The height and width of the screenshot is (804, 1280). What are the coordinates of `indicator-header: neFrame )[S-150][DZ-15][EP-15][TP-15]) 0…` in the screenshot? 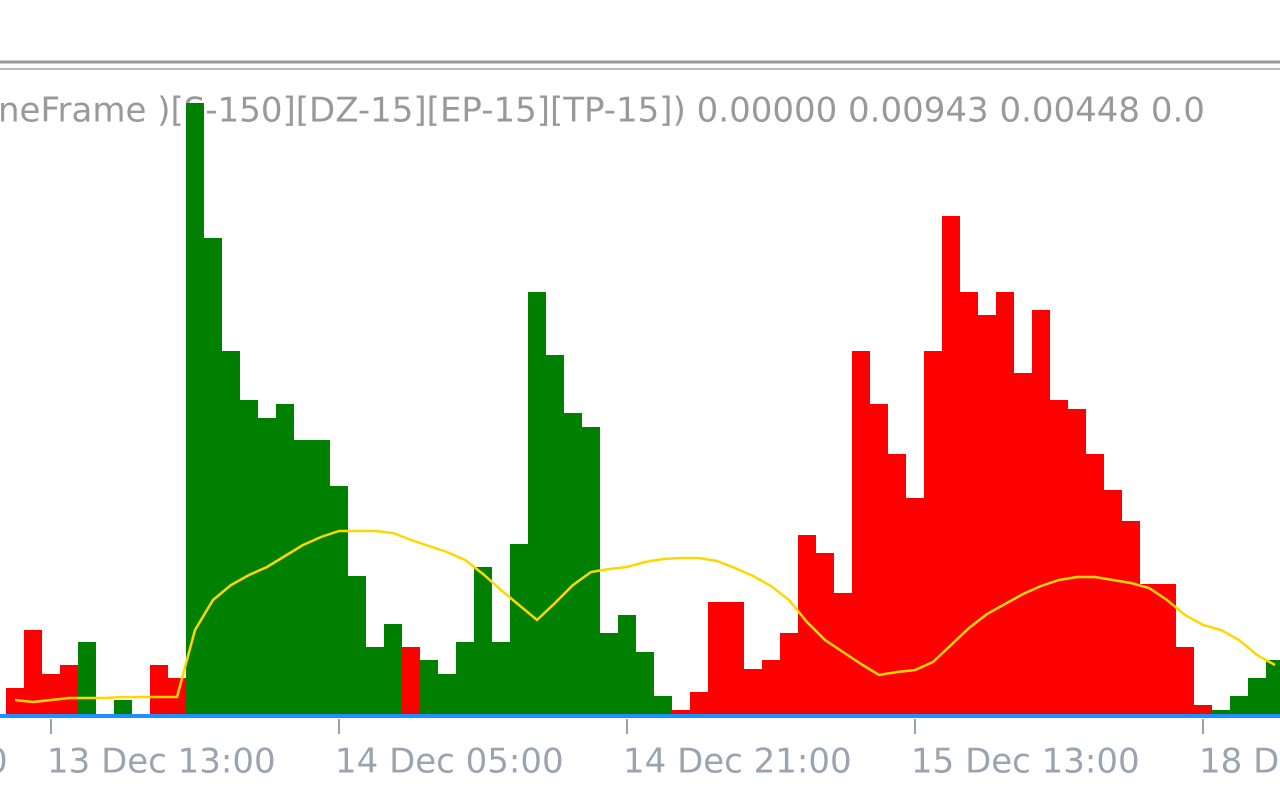 It's located at (602, 111).